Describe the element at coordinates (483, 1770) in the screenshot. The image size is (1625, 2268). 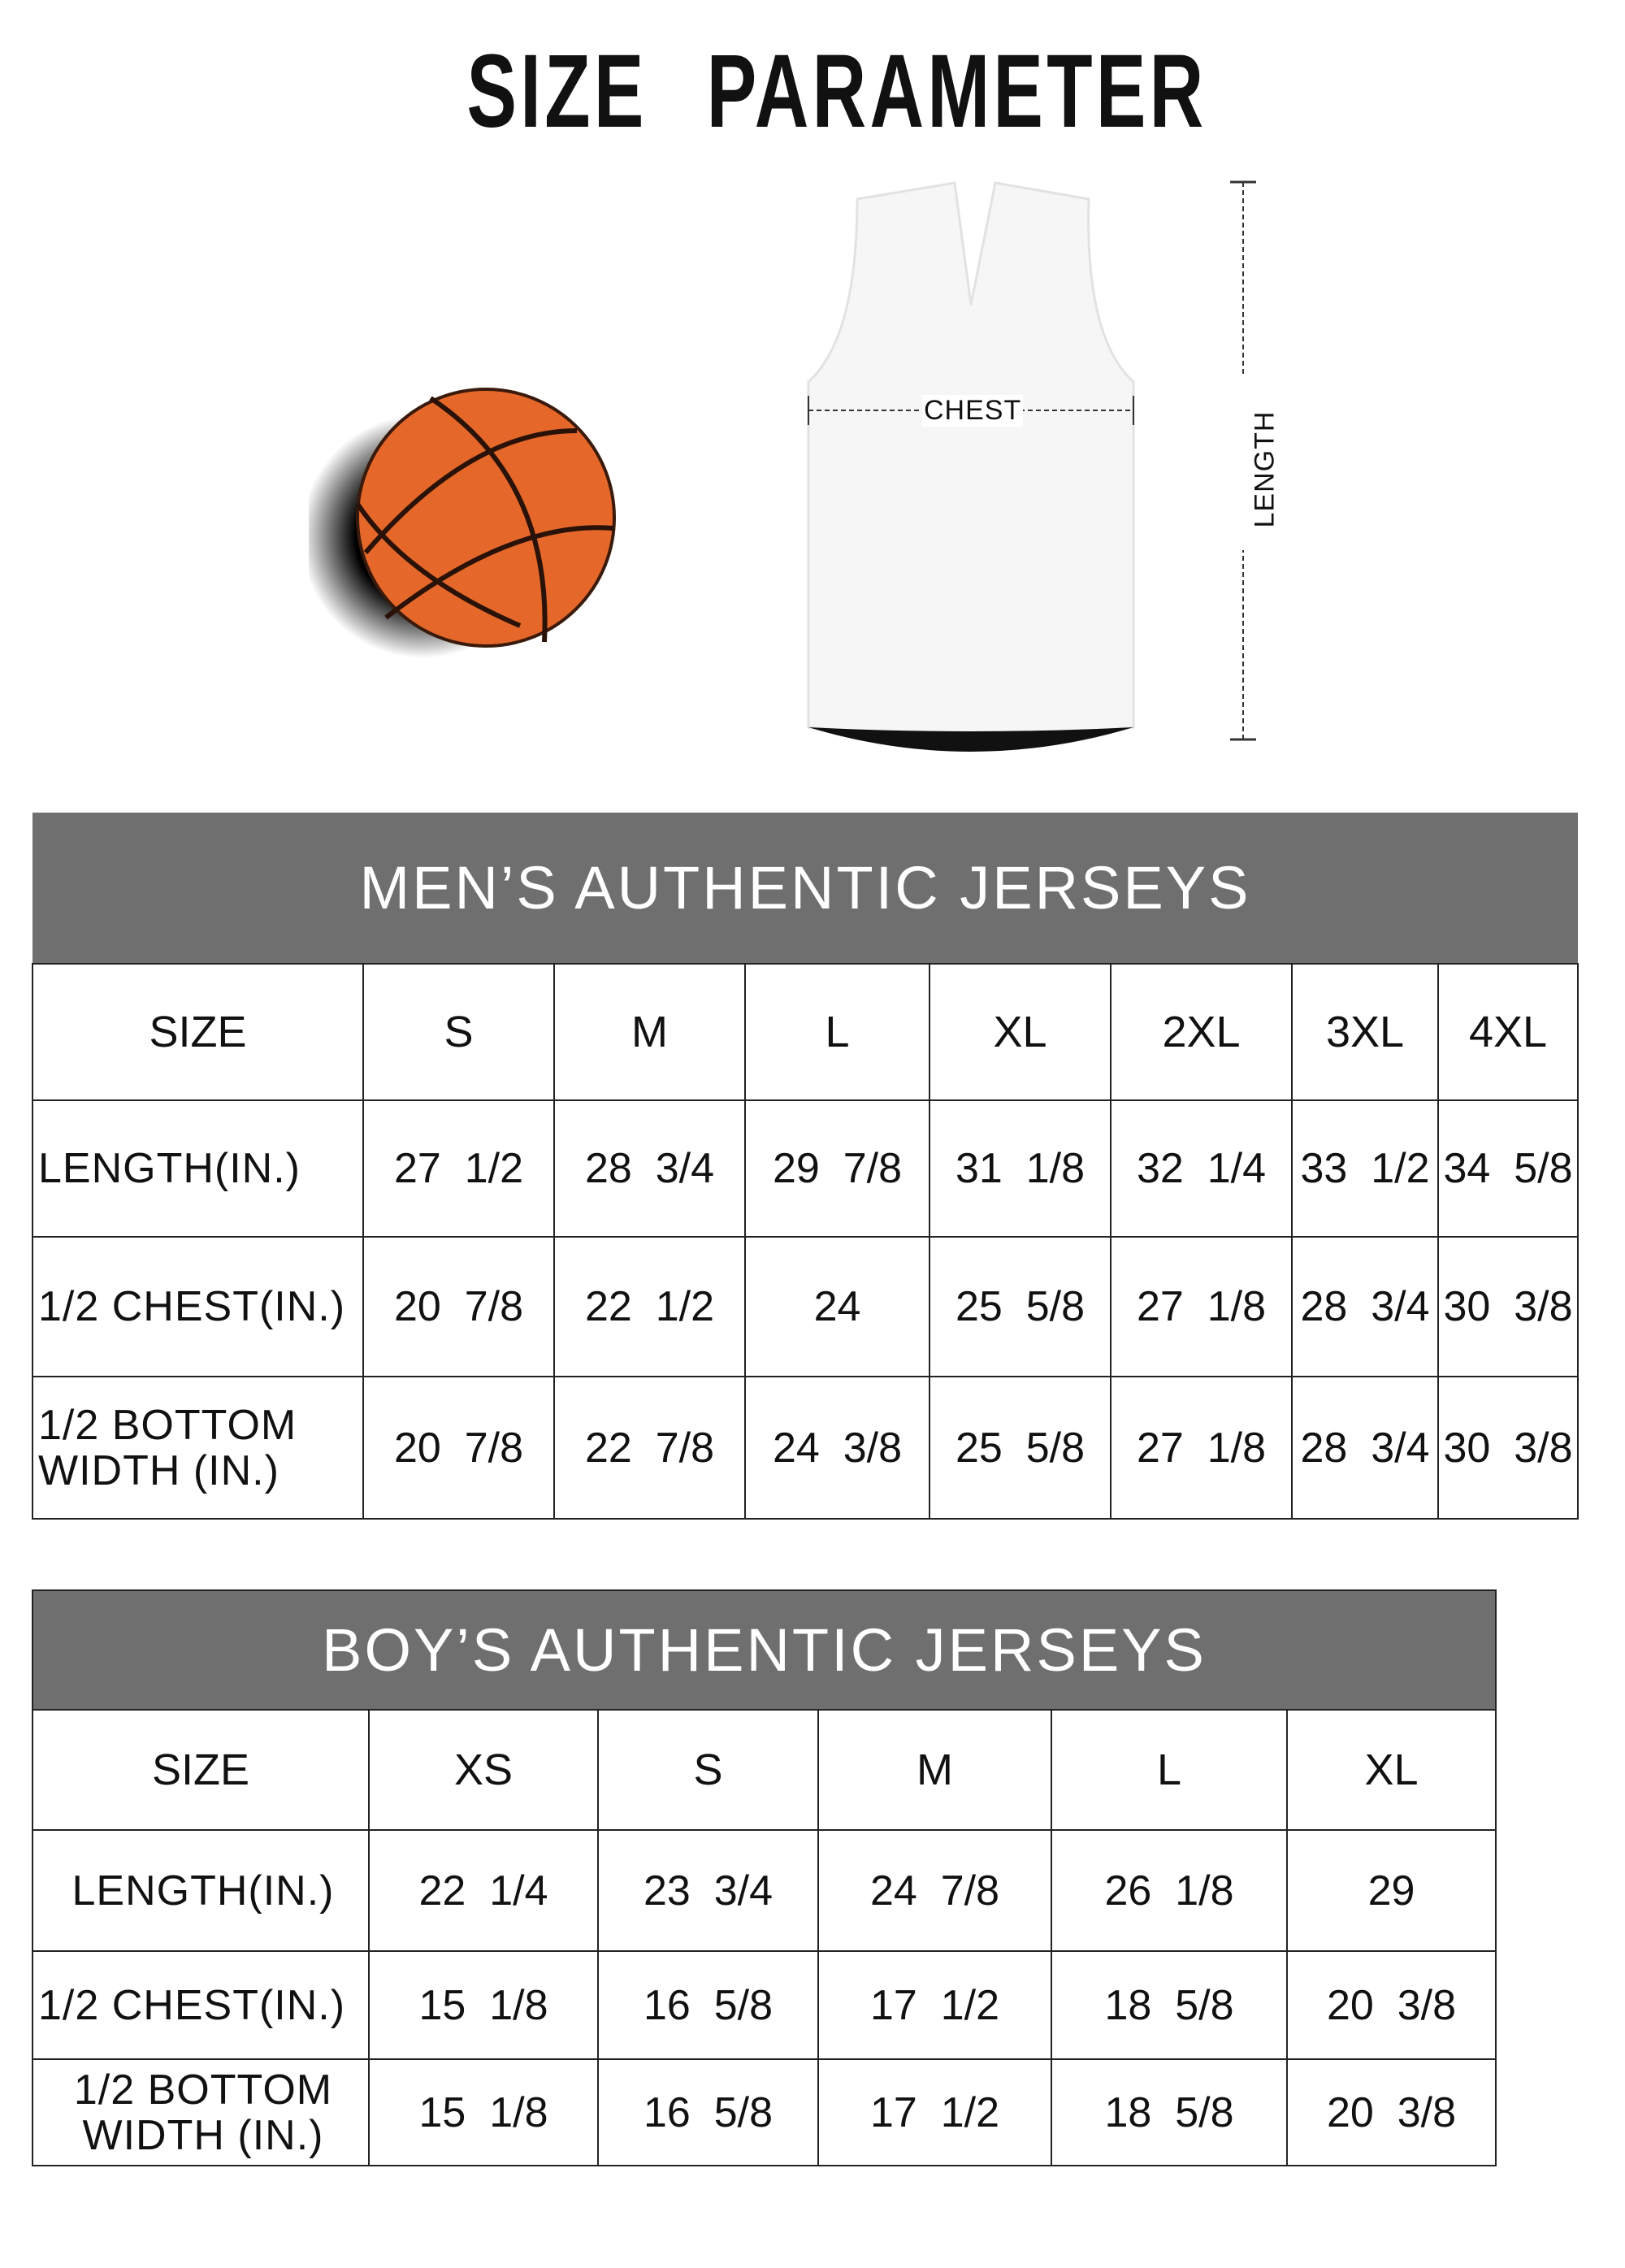
I see `size-cell: XS` at that location.